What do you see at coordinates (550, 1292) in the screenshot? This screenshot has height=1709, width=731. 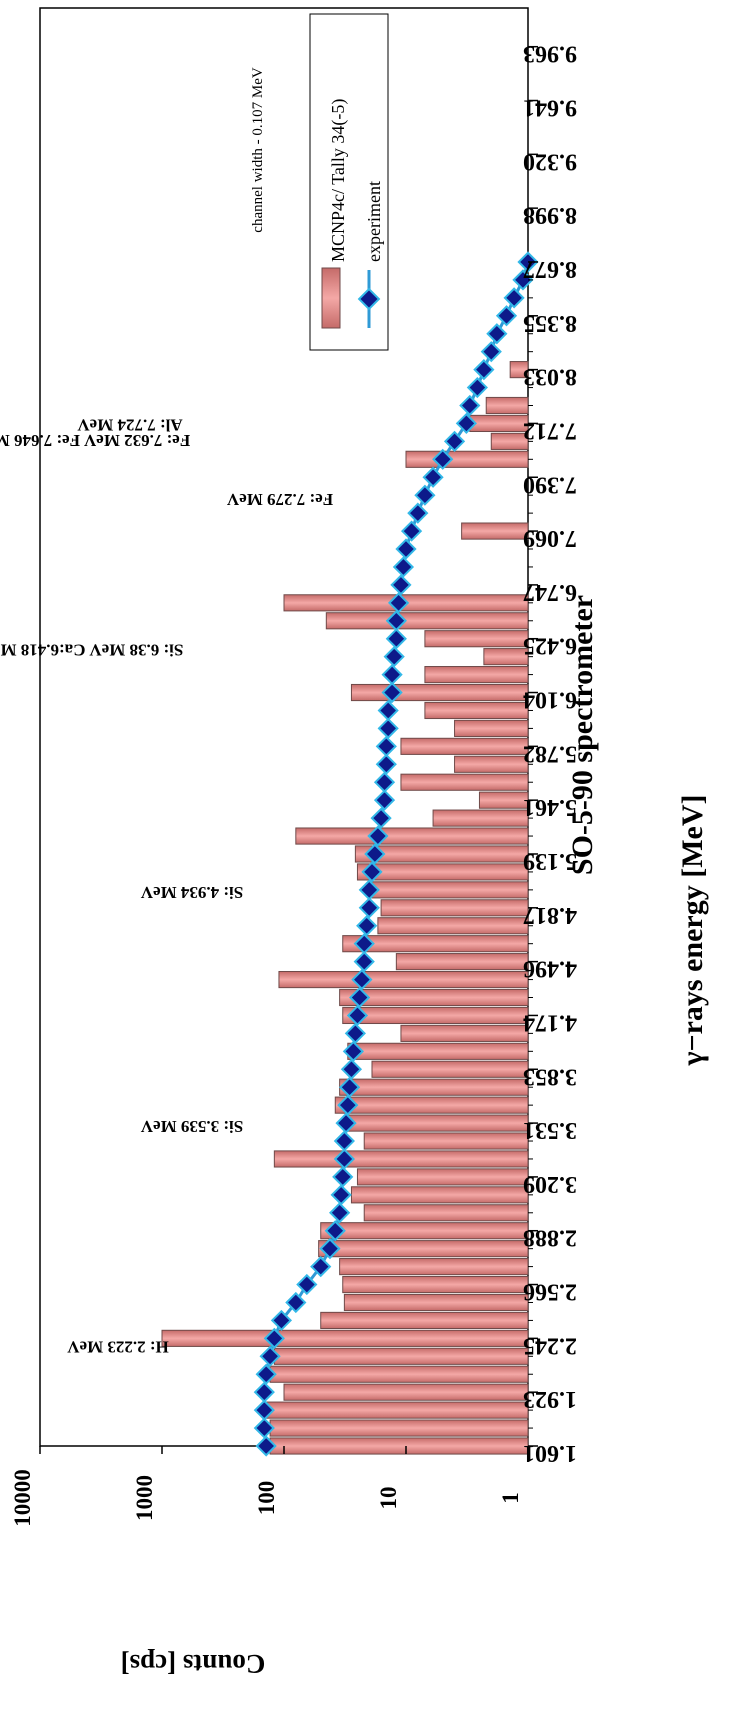 I see `energy-tick-label: 2.566` at bounding box center [550, 1292].